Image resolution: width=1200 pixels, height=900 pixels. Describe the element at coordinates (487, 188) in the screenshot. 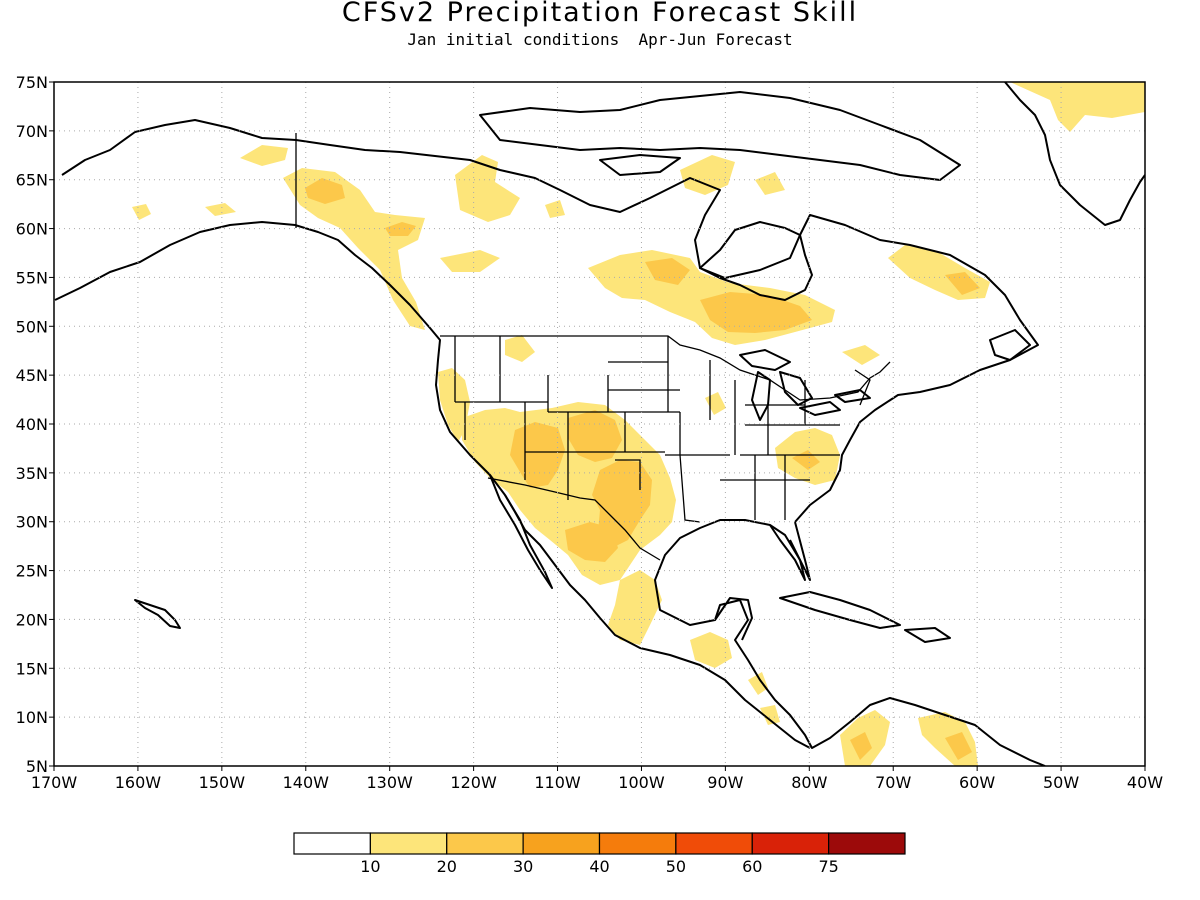

I see `skill-area-nwt` at that location.